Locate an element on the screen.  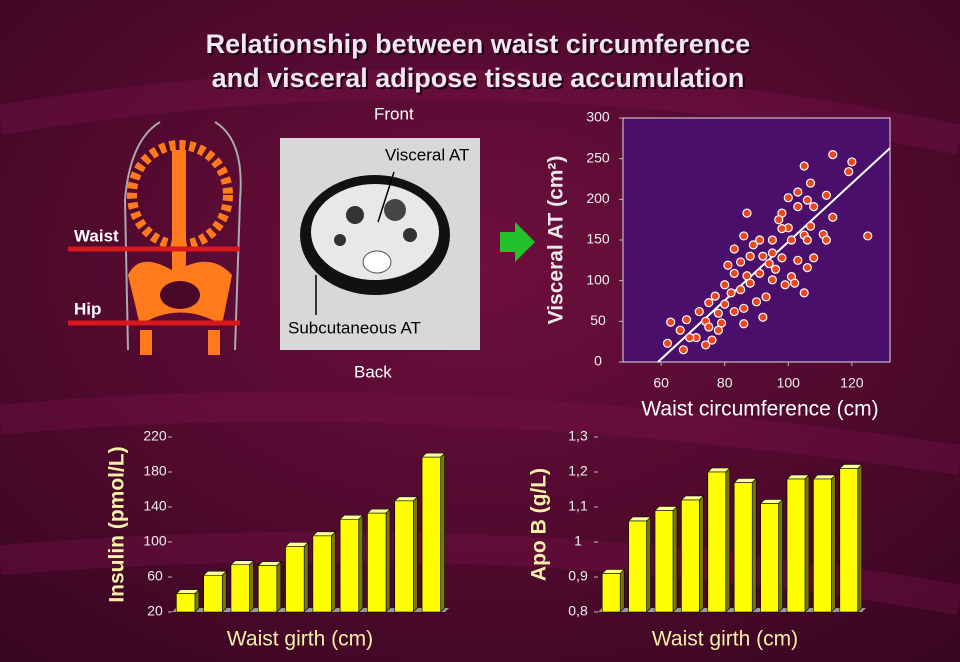
y-axis-label: Apo B (g/L) is located at coordinates (539, 524).